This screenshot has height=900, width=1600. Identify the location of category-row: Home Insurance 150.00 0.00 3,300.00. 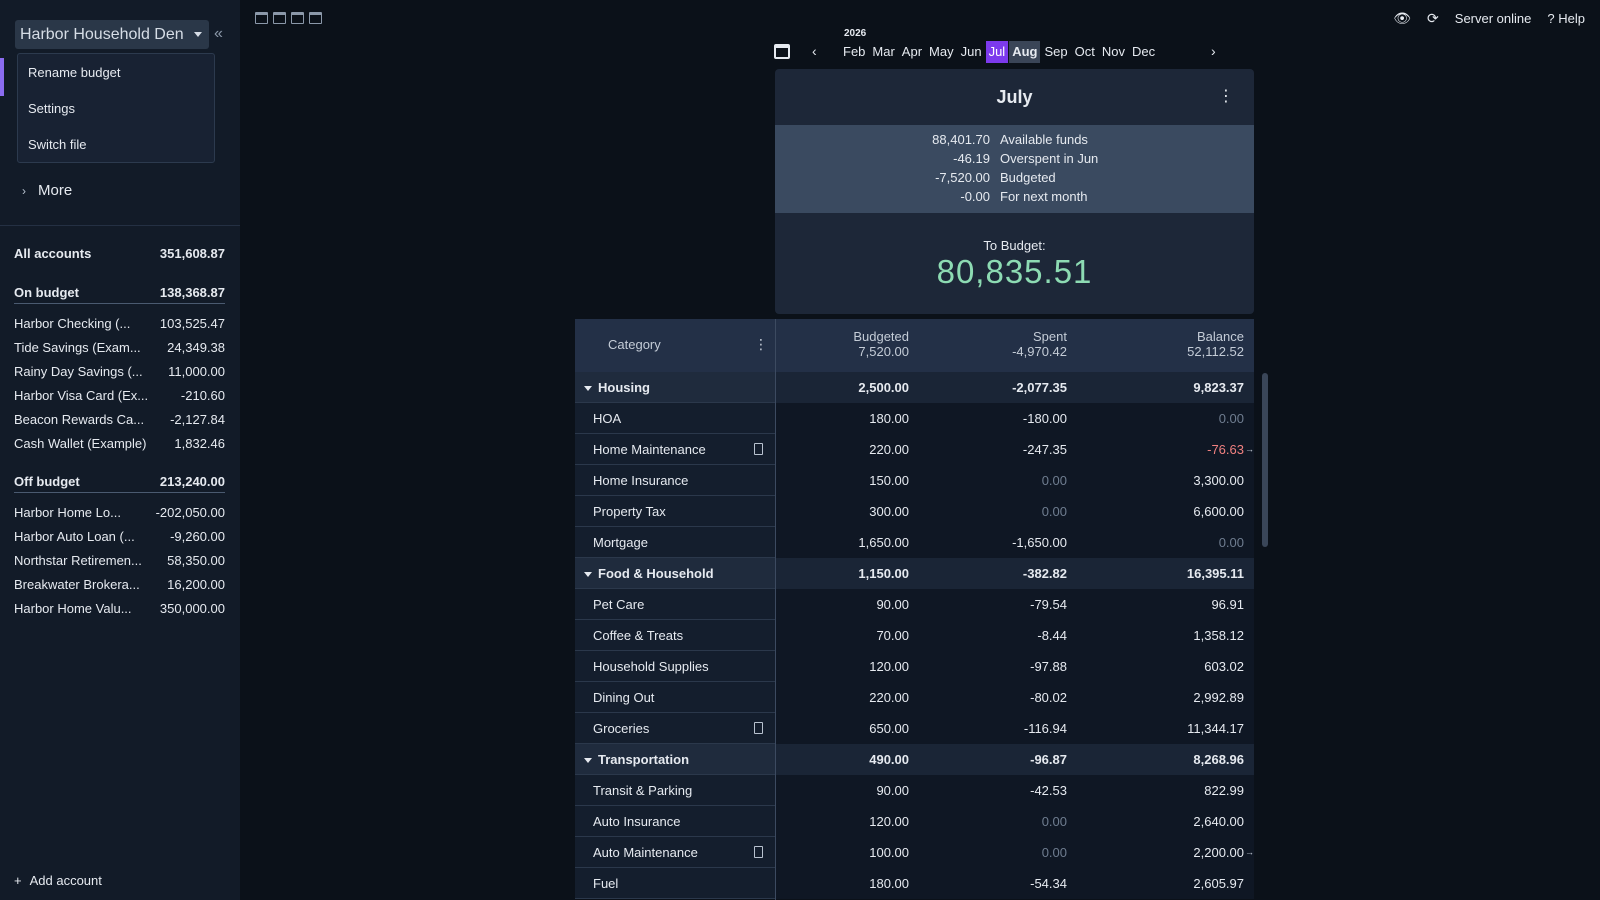
(914, 480).